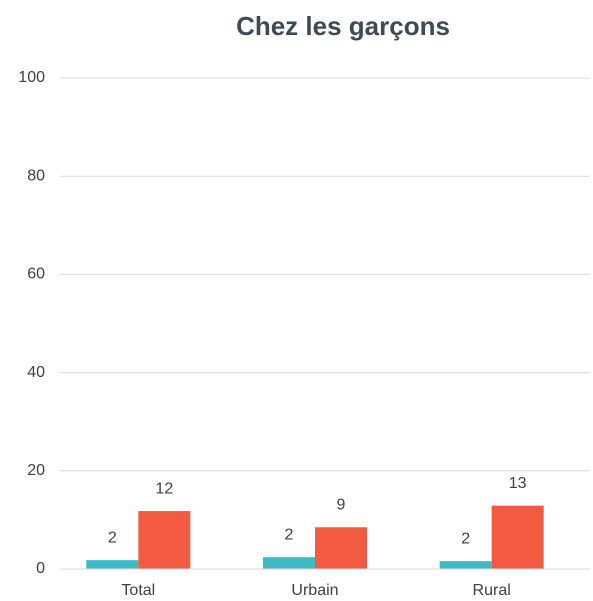 The image size is (593, 601). I want to click on x-tick-label: Total, so click(138, 590).